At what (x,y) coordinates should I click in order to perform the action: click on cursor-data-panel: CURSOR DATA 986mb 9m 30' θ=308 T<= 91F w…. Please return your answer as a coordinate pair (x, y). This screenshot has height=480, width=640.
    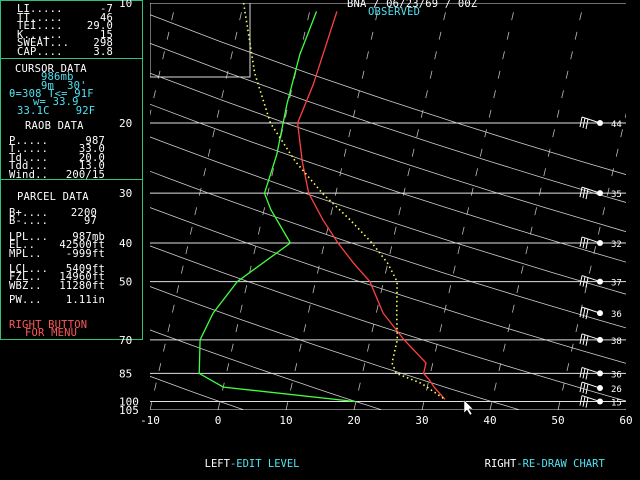
    Looking at the image, I should click on (71, 119).